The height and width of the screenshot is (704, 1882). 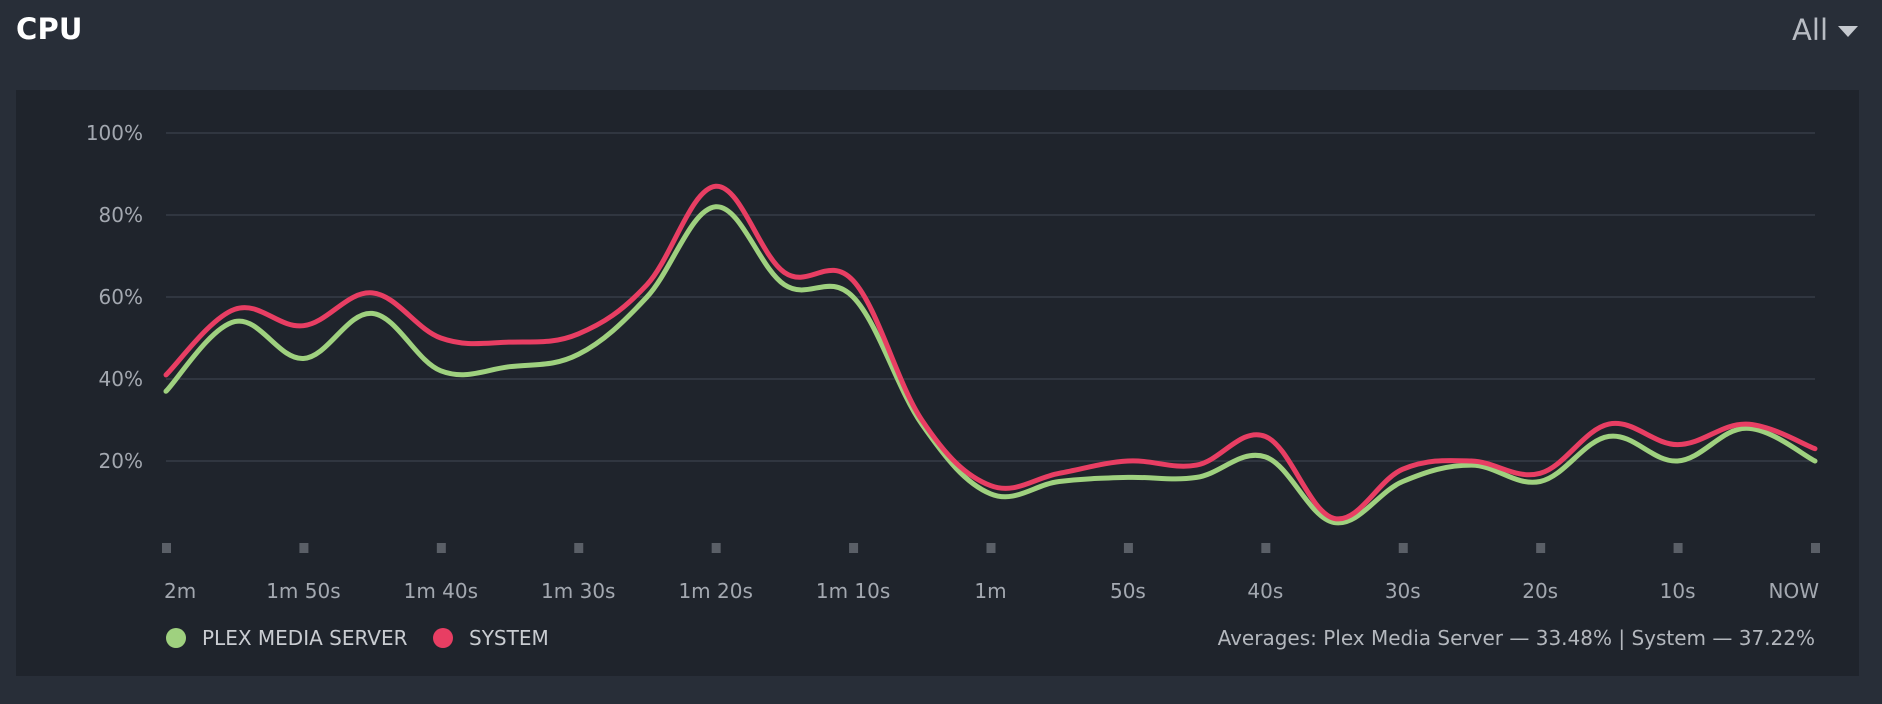 I want to click on x-tick-label: 1m 10s, so click(x=853, y=591).